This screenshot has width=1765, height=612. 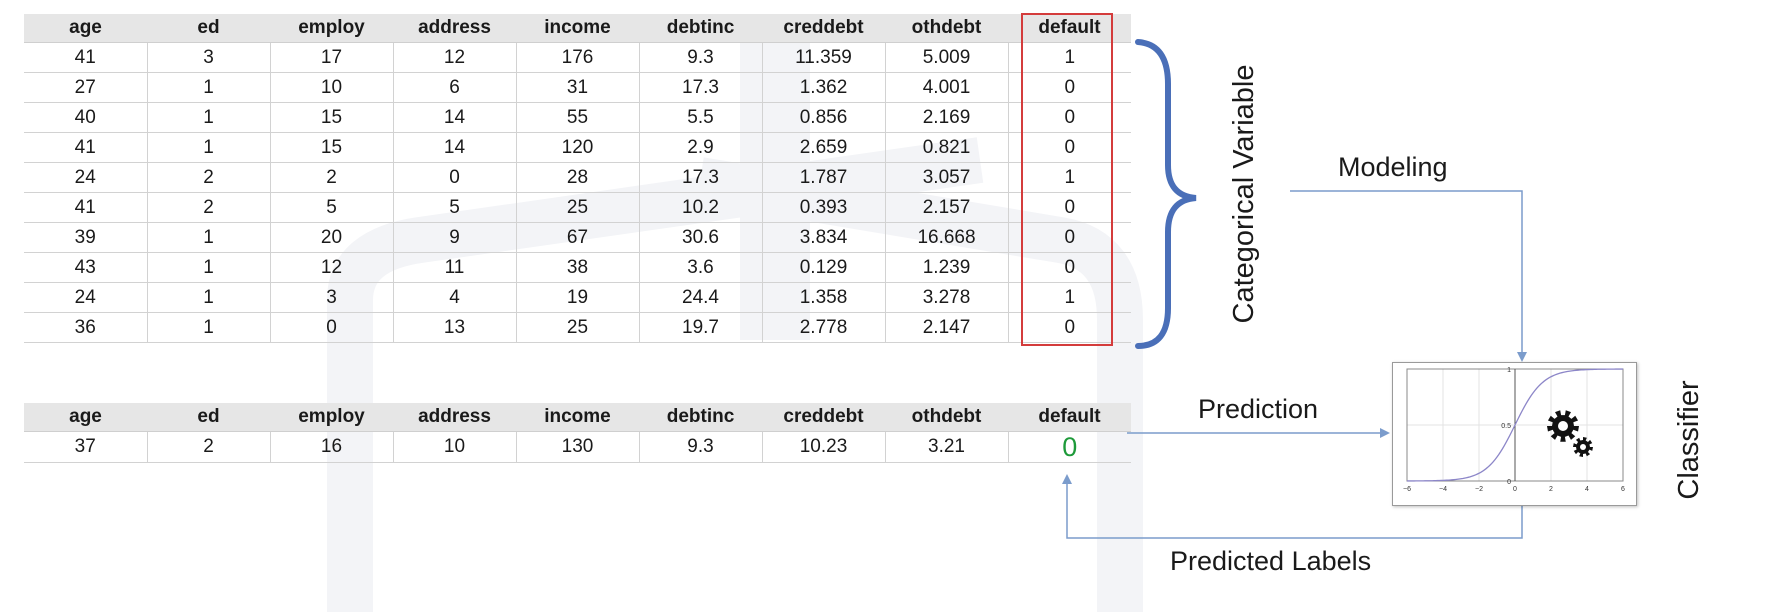 What do you see at coordinates (946, 117) in the screenshot?
I see `cell-othdebt: 2.169` at bounding box center [946, 117].